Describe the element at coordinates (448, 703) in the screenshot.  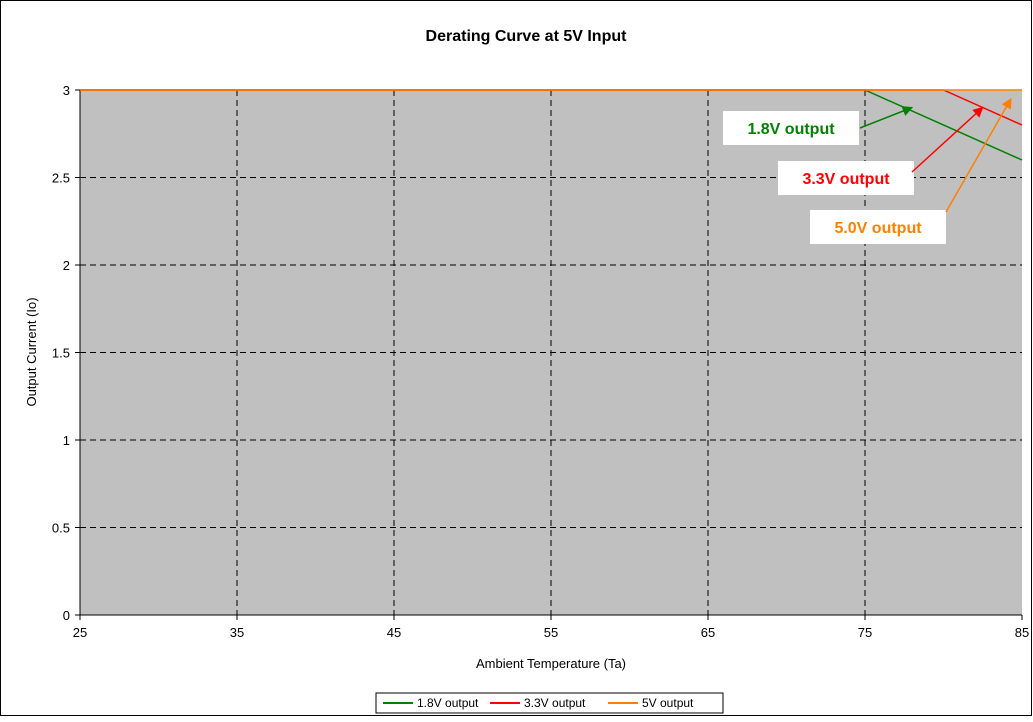
I see `legend-entry: 1.8V output` at that location.